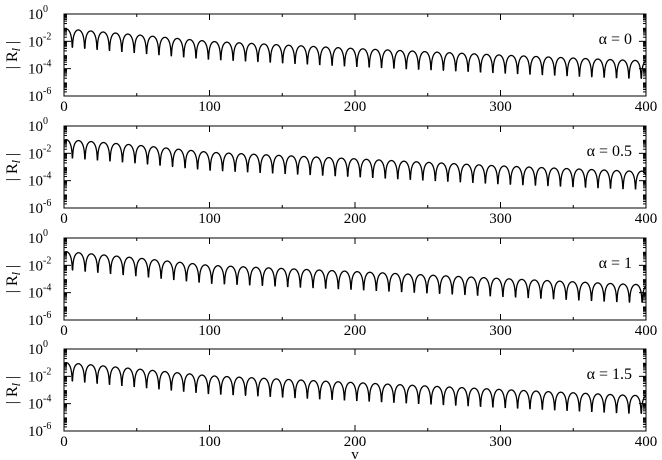 Image resolution: width=662 pixels, height=460 pixels. Describe the element at coordinates (609, 151) in the screenshot. I see `alpha-annotation: α = 0.5` at that location.